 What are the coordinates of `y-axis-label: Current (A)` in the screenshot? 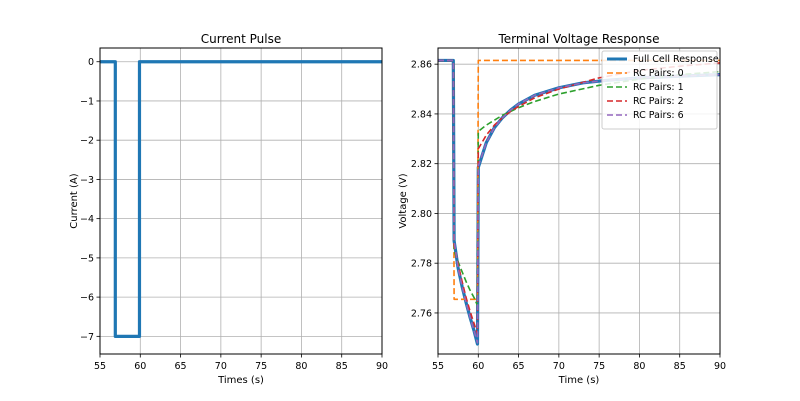 It's located at (74, 200).